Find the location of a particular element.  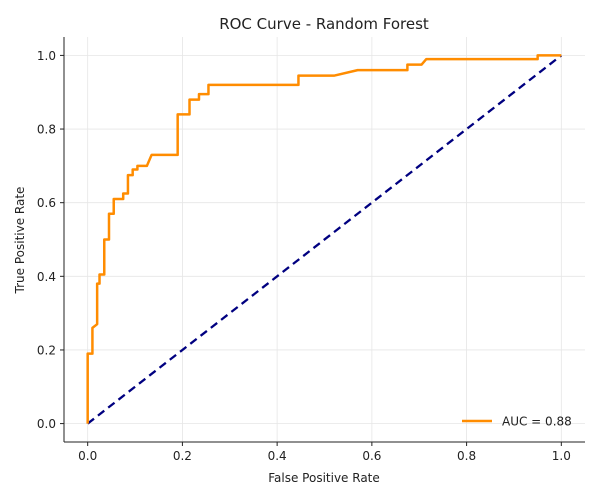

y-axis-label: True Positive Rate is located at coordinates (20, 241).